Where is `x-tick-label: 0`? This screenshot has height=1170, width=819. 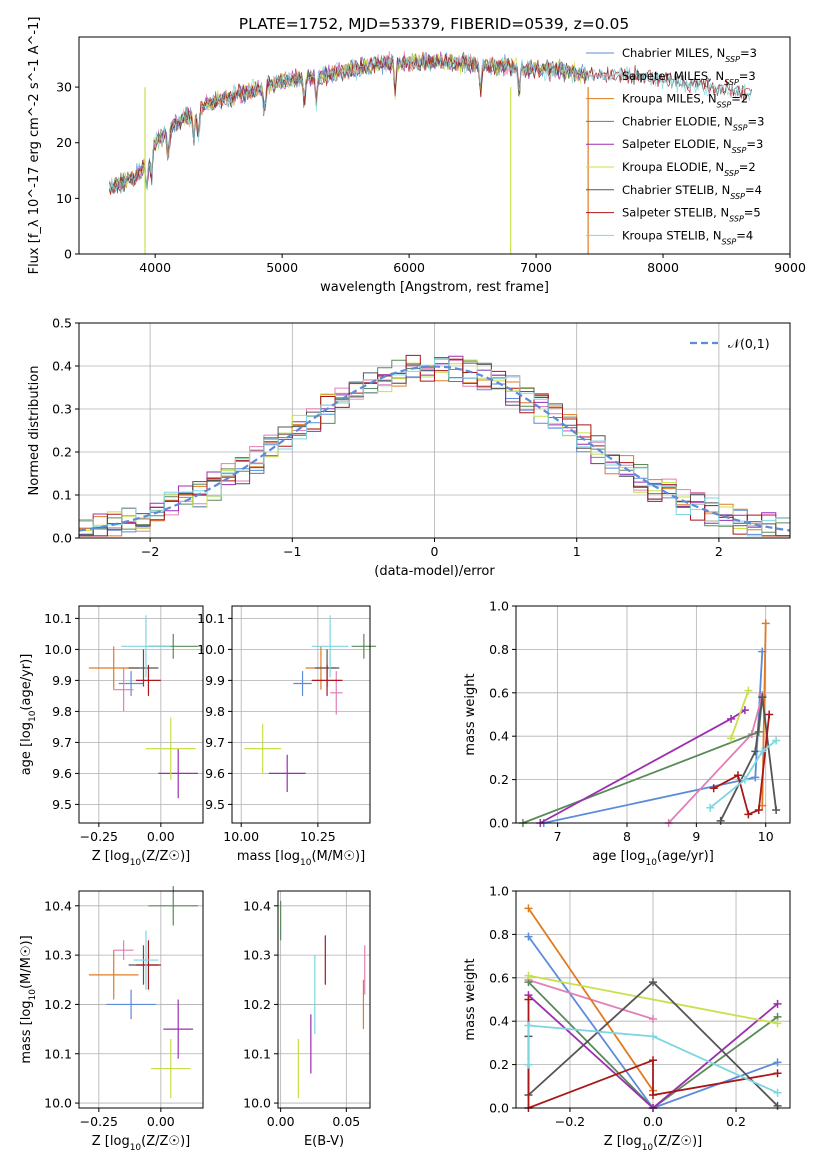 x-tick-label: 0 is located at coordinates (435, 551).